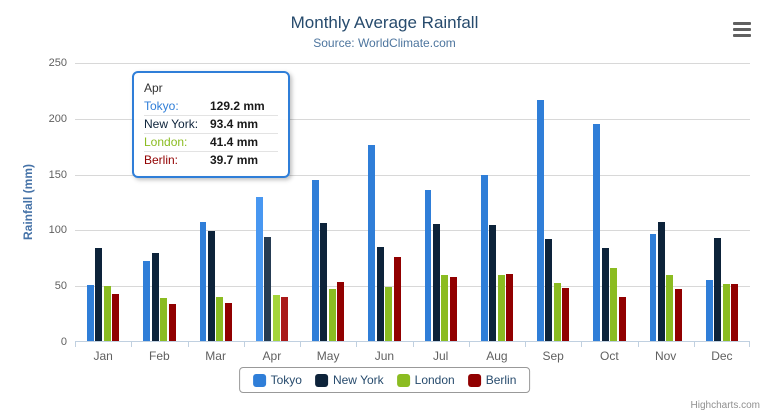  I want to click on bar-berlin-oct, so click(622, 319).